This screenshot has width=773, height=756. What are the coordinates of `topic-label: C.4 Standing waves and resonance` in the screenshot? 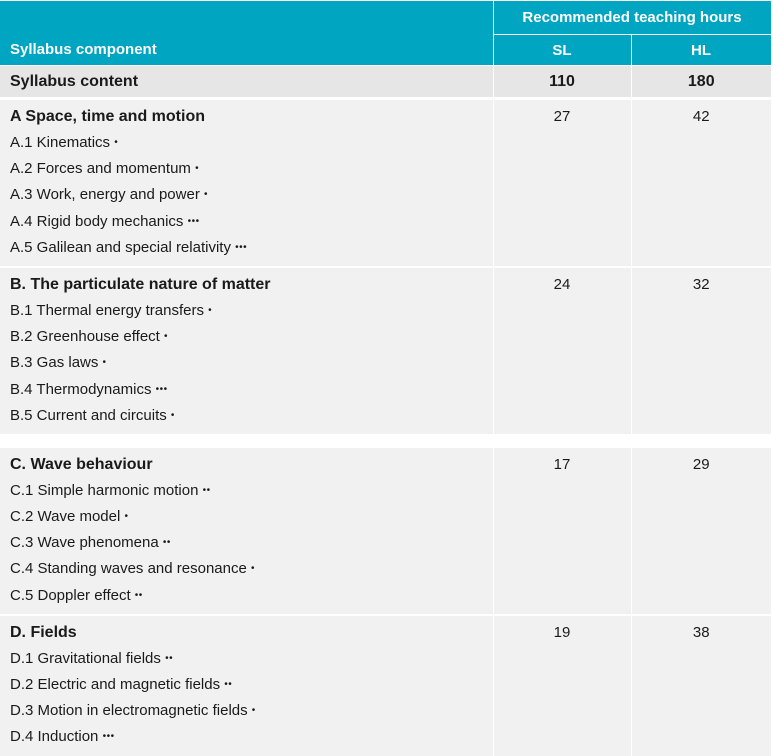 It's located at (128, 569).